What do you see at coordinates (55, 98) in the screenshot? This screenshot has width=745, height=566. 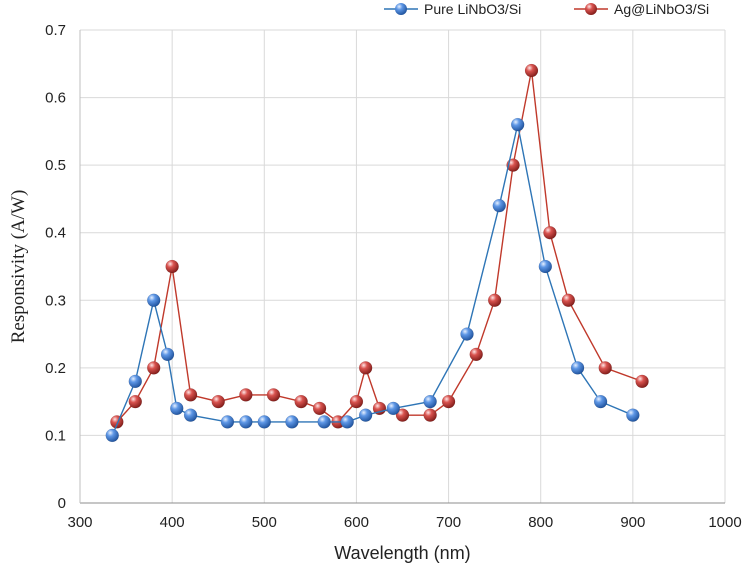 I see `y-tick-label: 0.6` at bounding box center [55, 98].